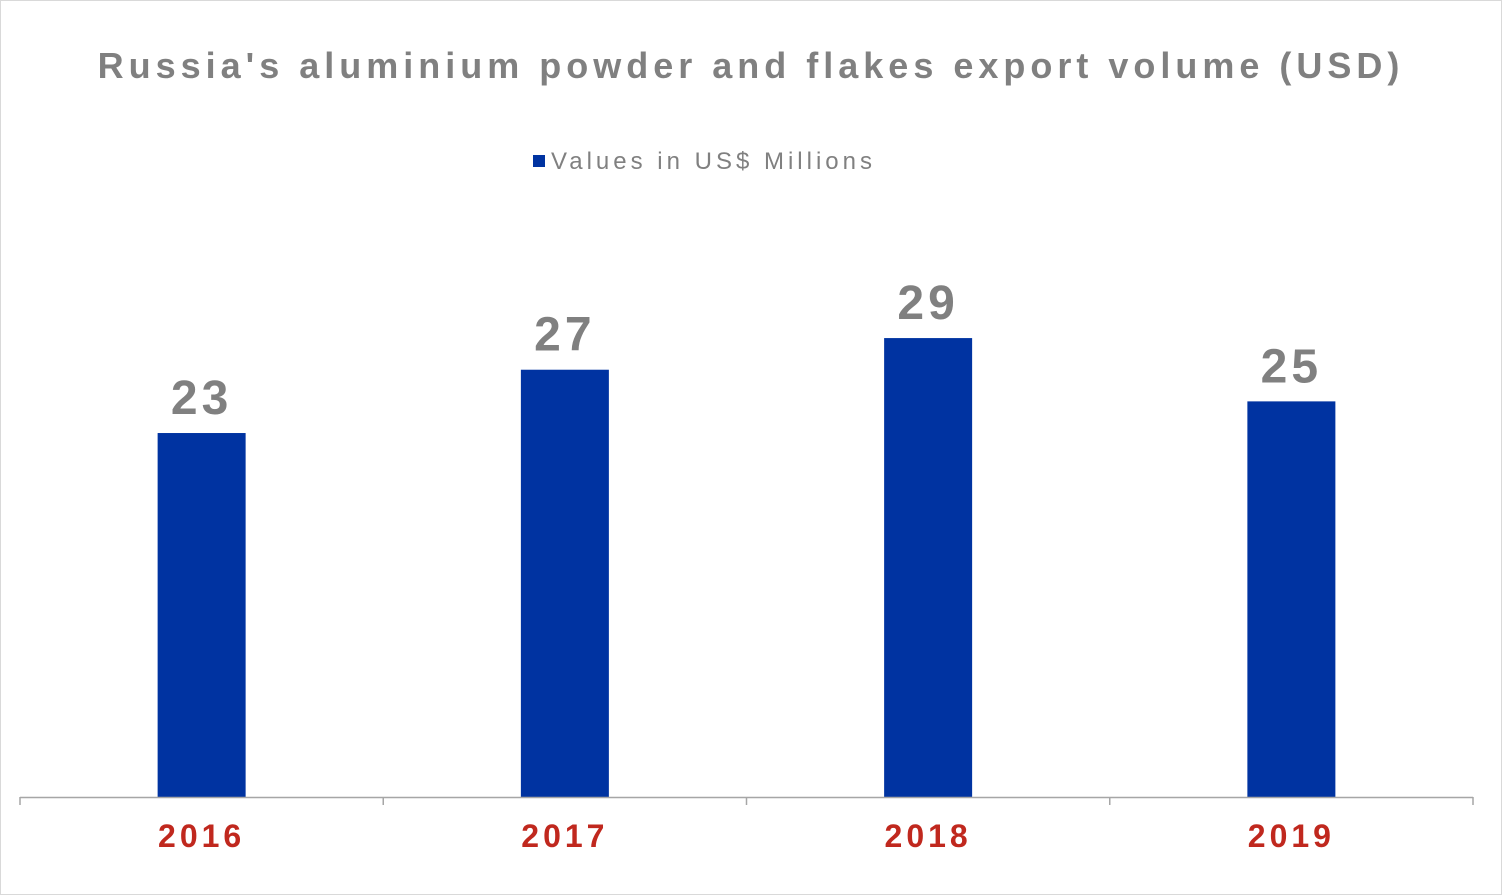  I want to click on data-label-2016: 23, so click(201, 398).